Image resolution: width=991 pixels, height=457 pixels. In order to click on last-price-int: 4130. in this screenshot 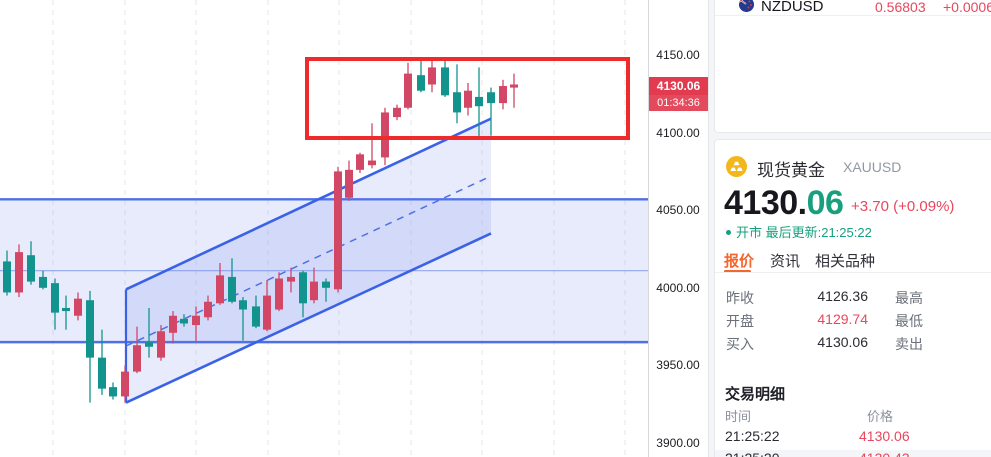, I will do `click(765, 203)`.